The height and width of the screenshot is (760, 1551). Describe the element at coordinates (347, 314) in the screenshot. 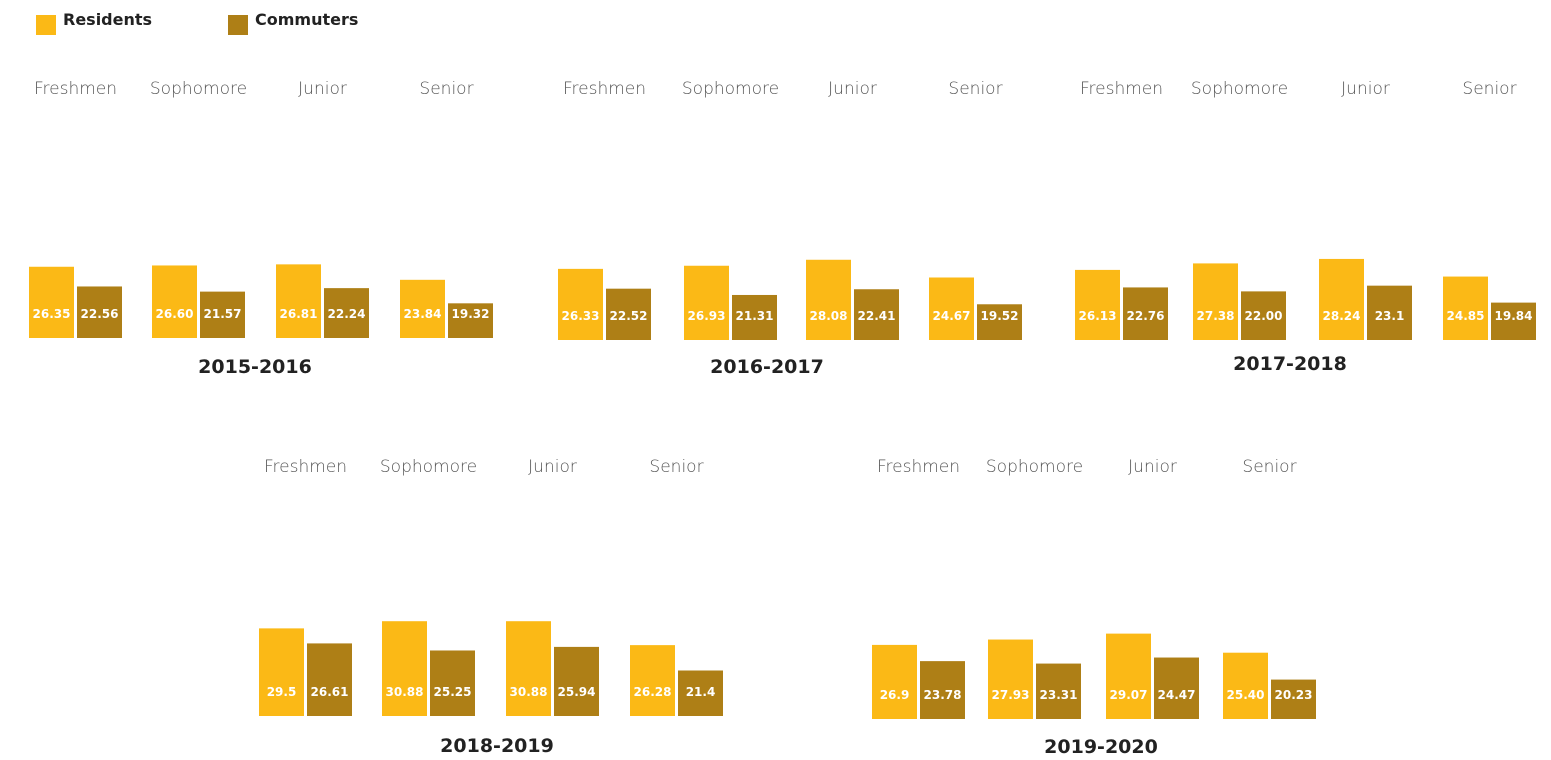

I see `data-label-commuters-junior: 22.24` at that location.